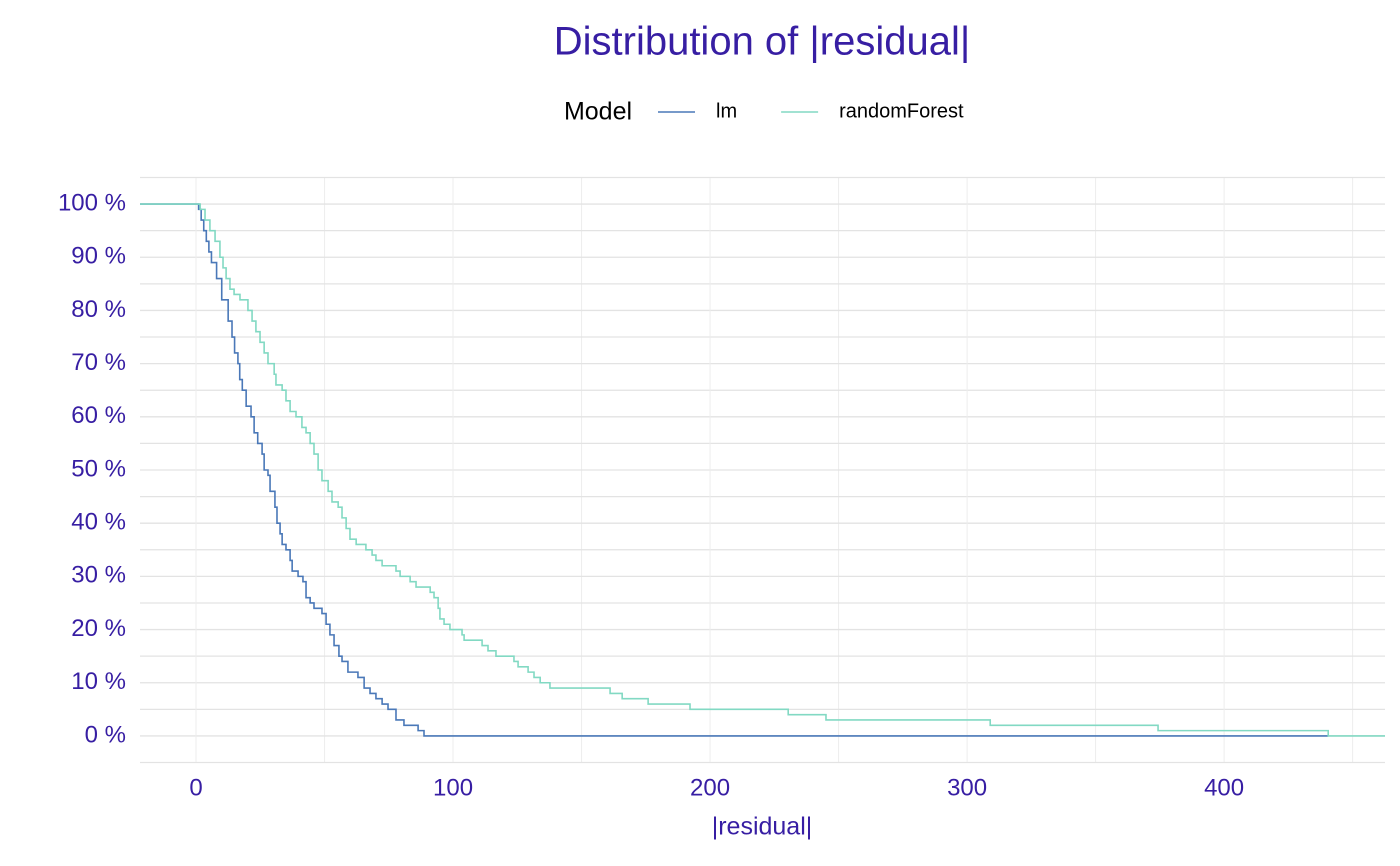 This screenshot has height=866, width=1400. I want to click on y-tick-label: 60 %, so click(98, 415).